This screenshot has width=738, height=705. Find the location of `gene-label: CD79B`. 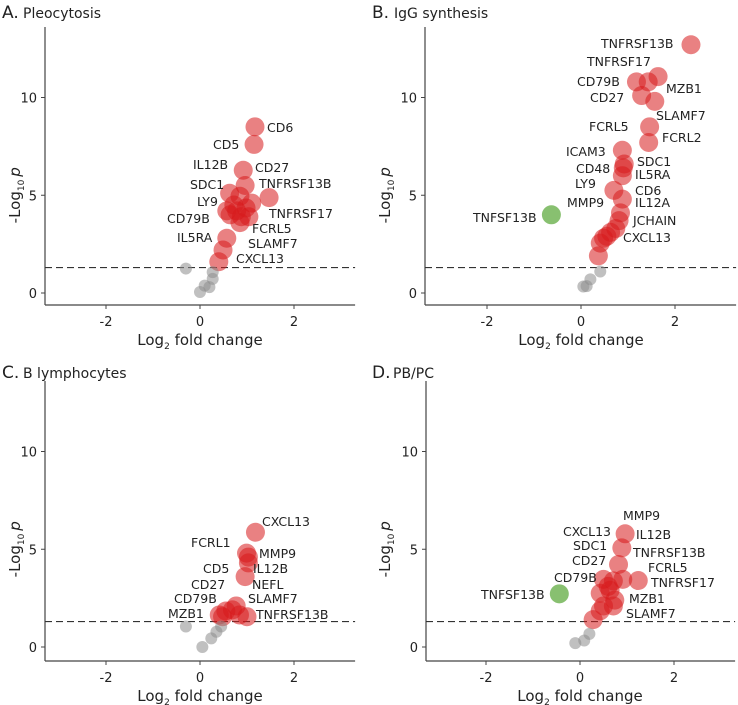

gene-label: CD79B is located at coordinates (195, 598).